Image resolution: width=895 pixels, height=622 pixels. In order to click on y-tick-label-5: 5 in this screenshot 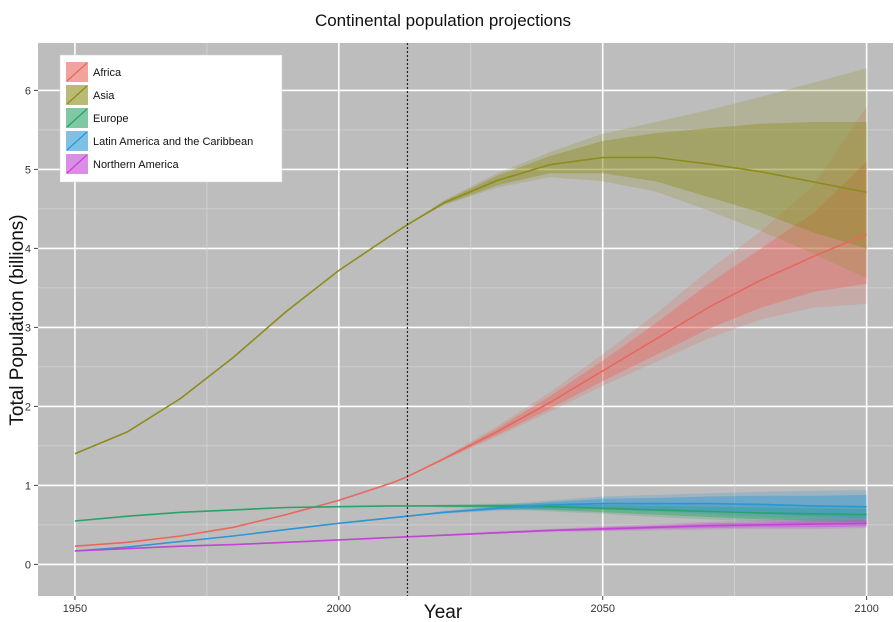, I will do `click(28, 170)`.